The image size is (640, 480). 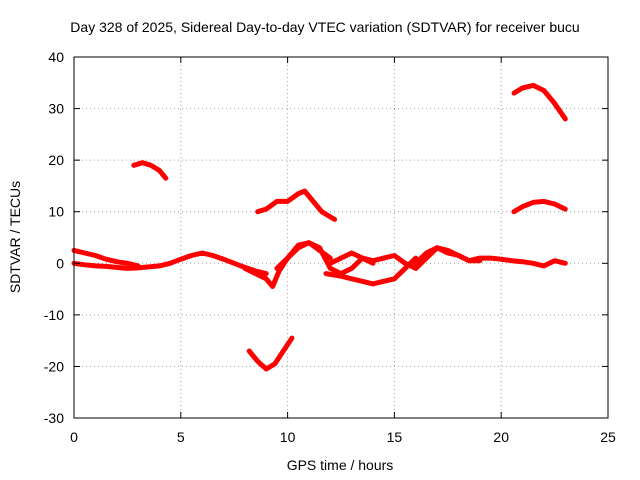 I want to click on y-tick-label: 20, so click(x=56, y=160).